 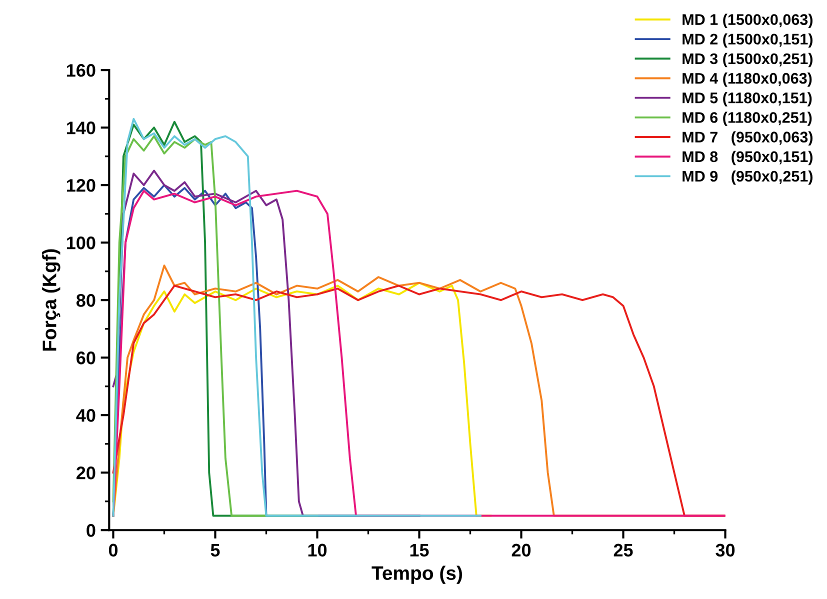 I want to click on x-tick-label: 20, so click(x=521, y=550).